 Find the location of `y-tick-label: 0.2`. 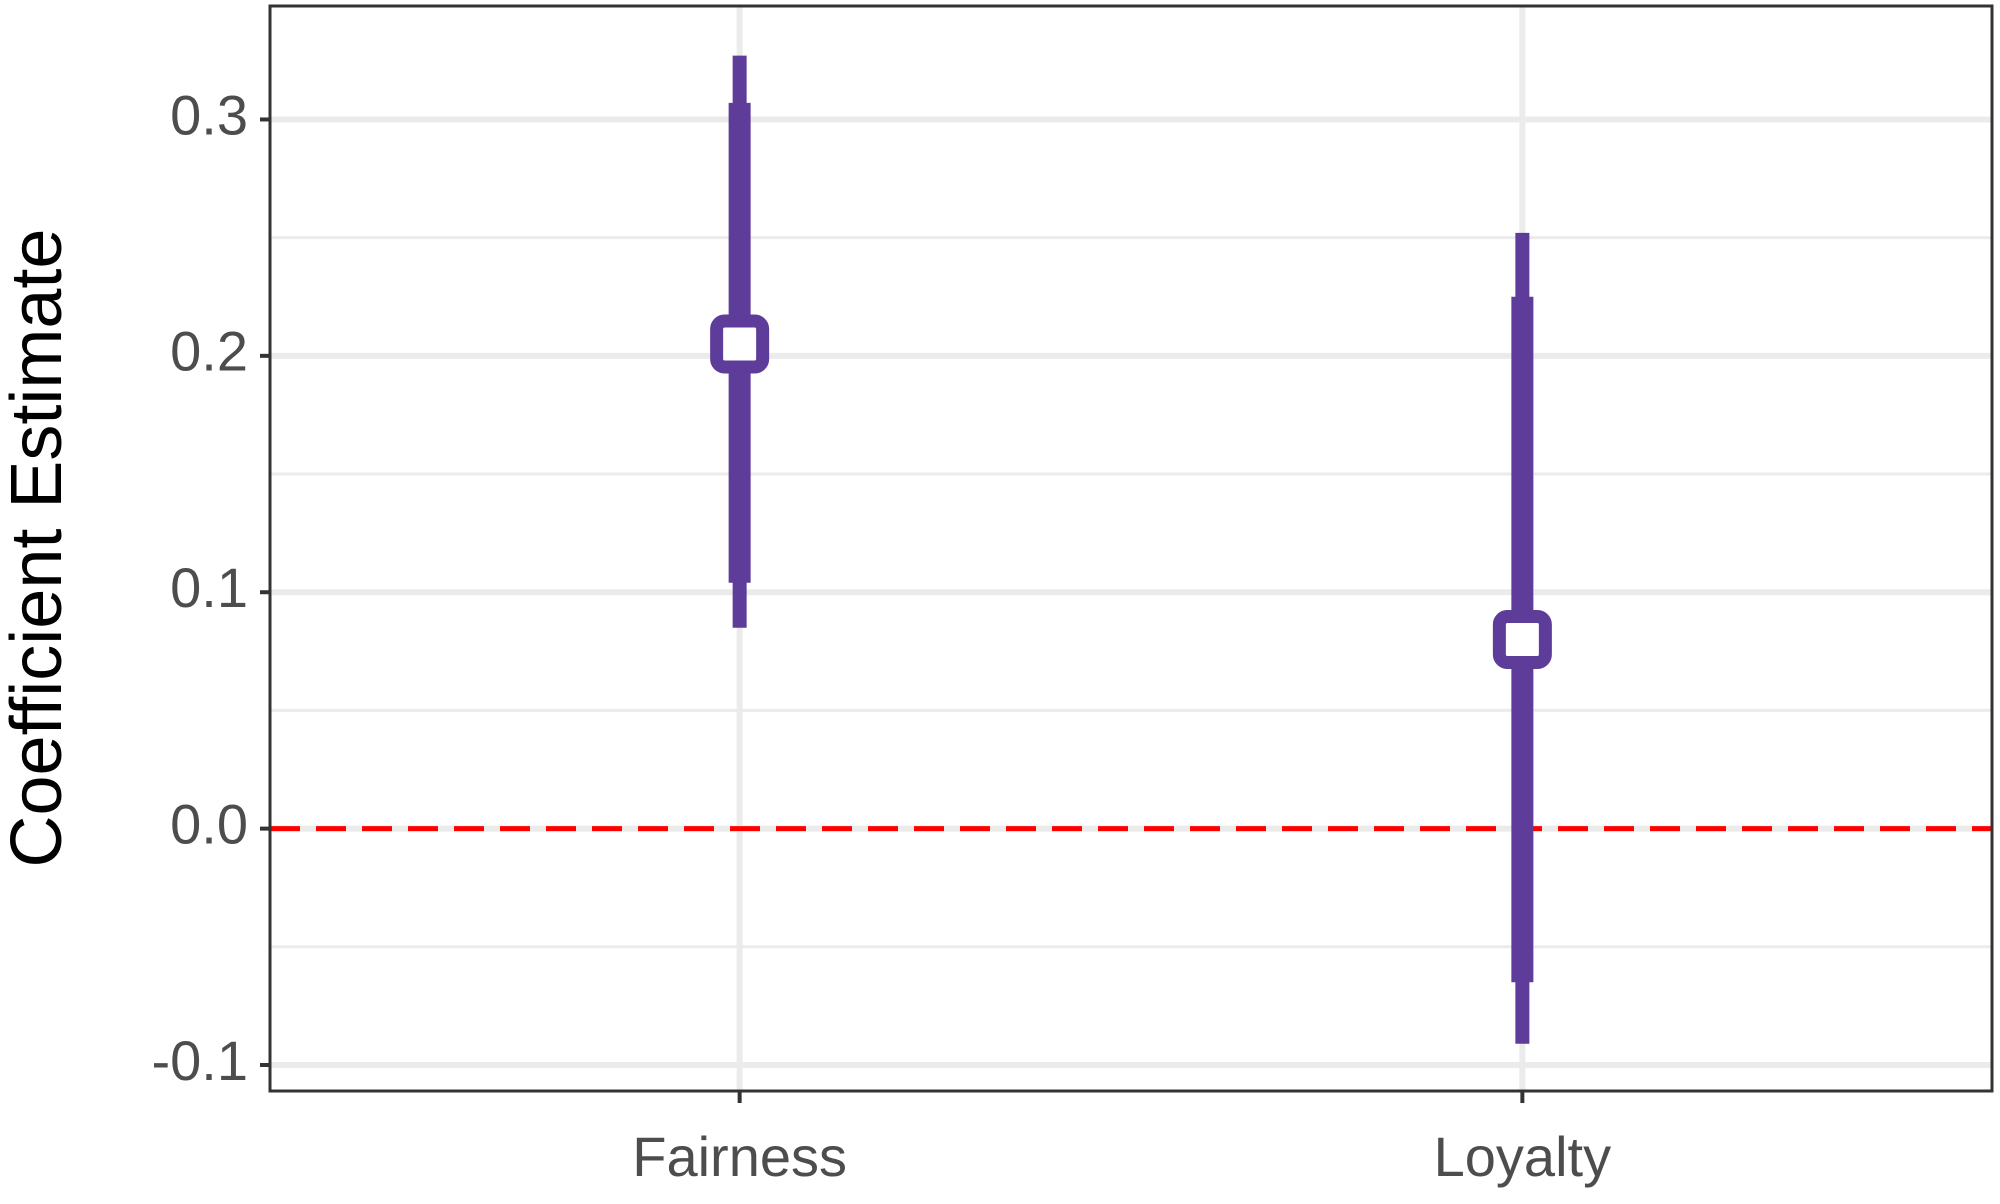

y-tick-label: 0.2 is located at coordinates (209, 351).